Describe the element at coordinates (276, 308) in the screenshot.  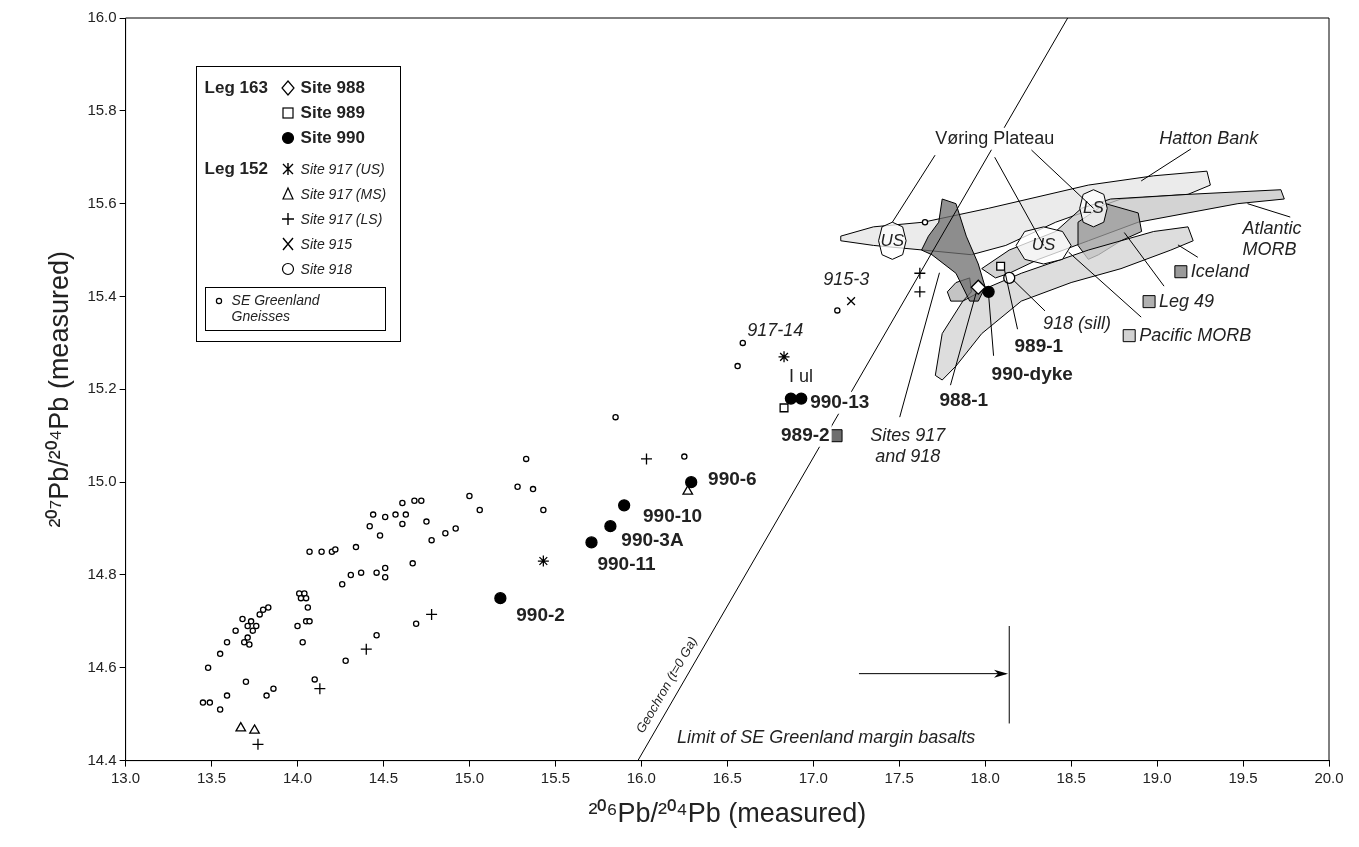
I see `legend-label: SE Greenland Gneisses` at that location.